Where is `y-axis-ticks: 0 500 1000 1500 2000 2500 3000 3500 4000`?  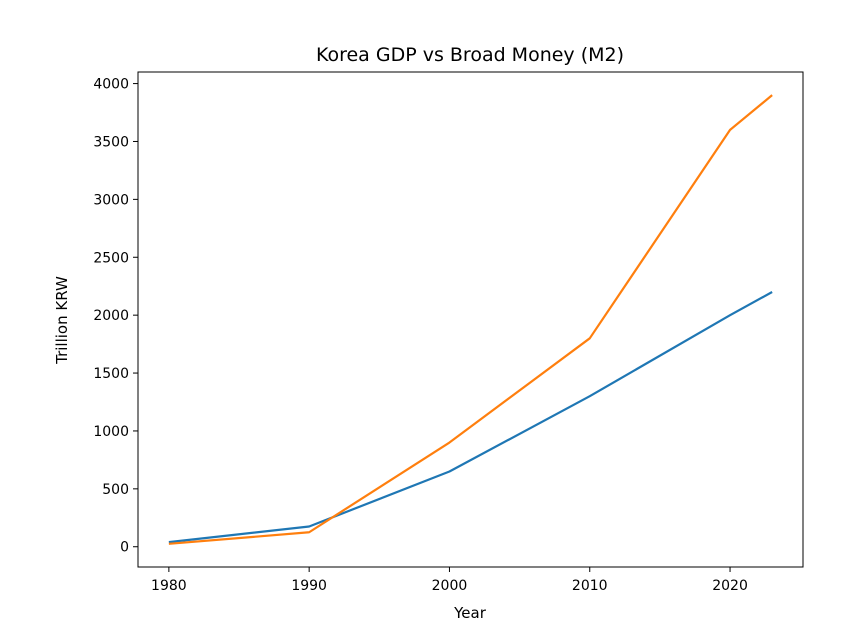
y-axis-ticks: 0 500 1000 1500 2000 2500 3000 3500 4000 is located at coordinates (115, 316).